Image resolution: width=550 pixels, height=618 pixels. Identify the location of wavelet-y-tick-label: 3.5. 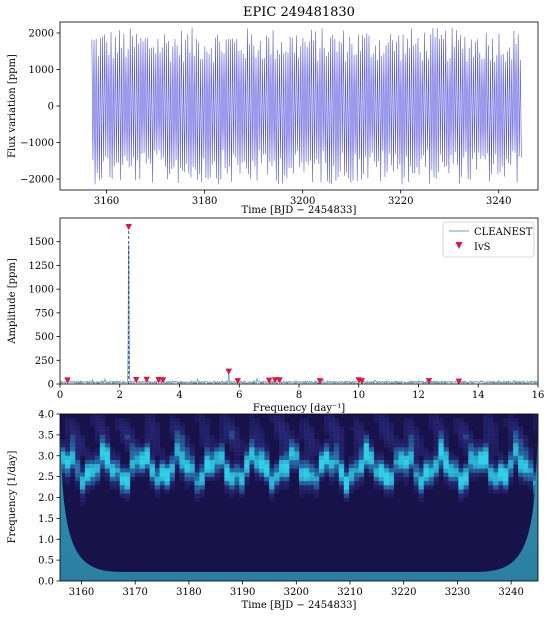
(46, 435).